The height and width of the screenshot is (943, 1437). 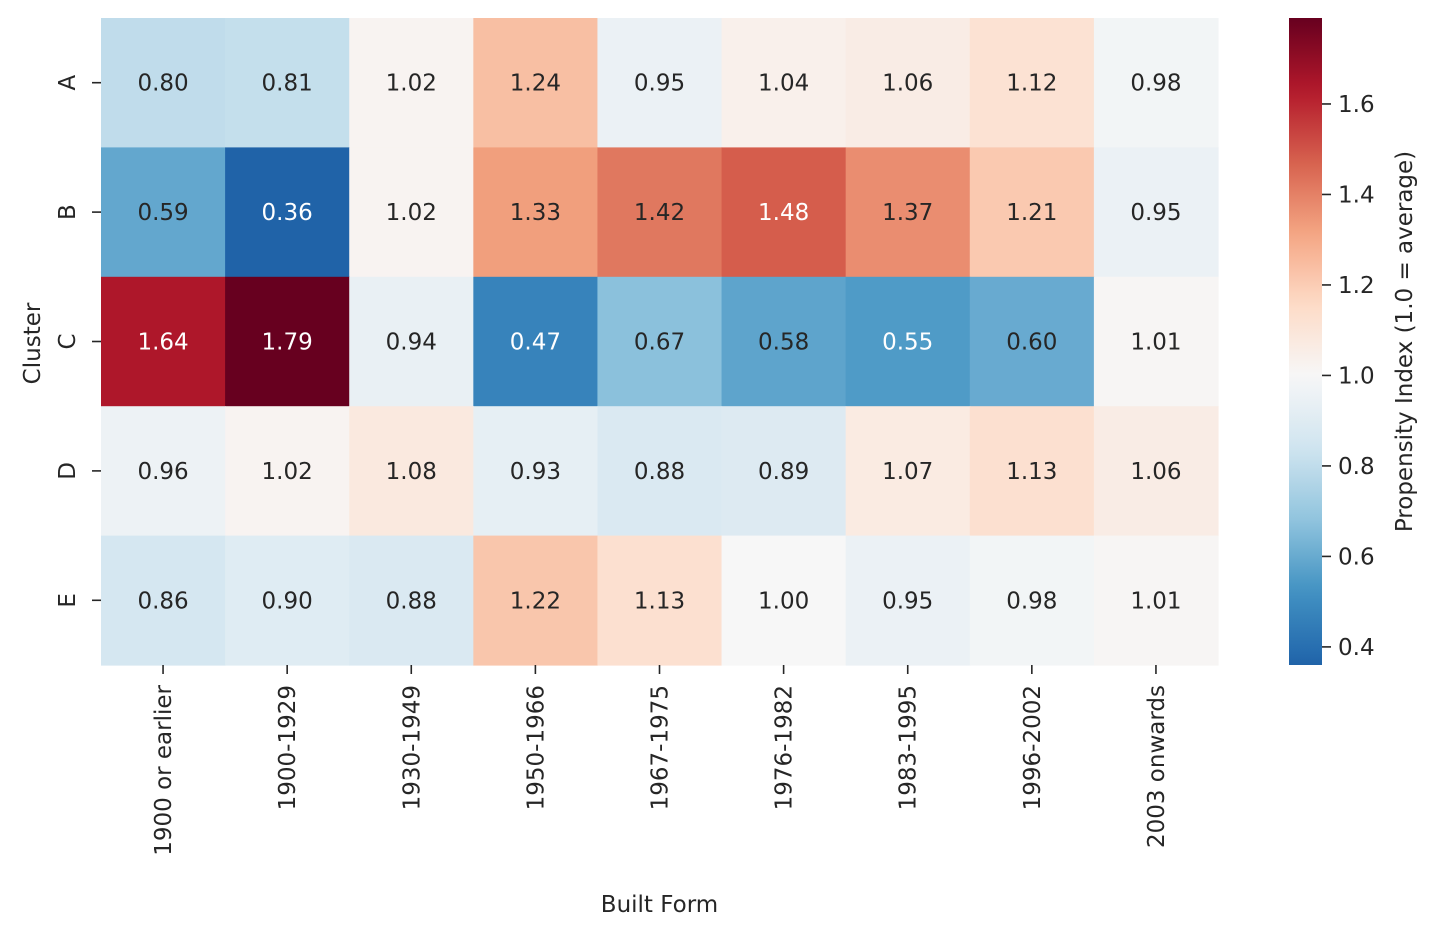 I want to click on cell-value-label: 0.98, so click(x=1155, y=84).